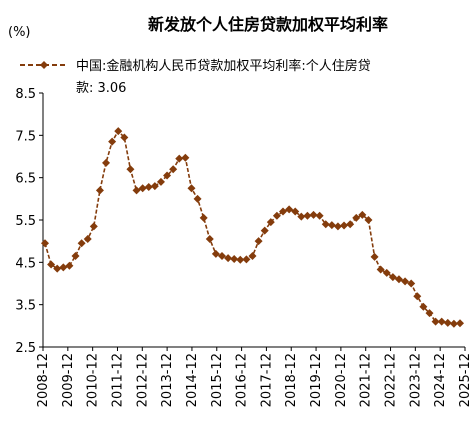 The image size is (475, 431). What do you see at coordinates (415, 380) in the screenshot?
I see `x-tick-label: 2023-12` at bounding box center [415, 380].